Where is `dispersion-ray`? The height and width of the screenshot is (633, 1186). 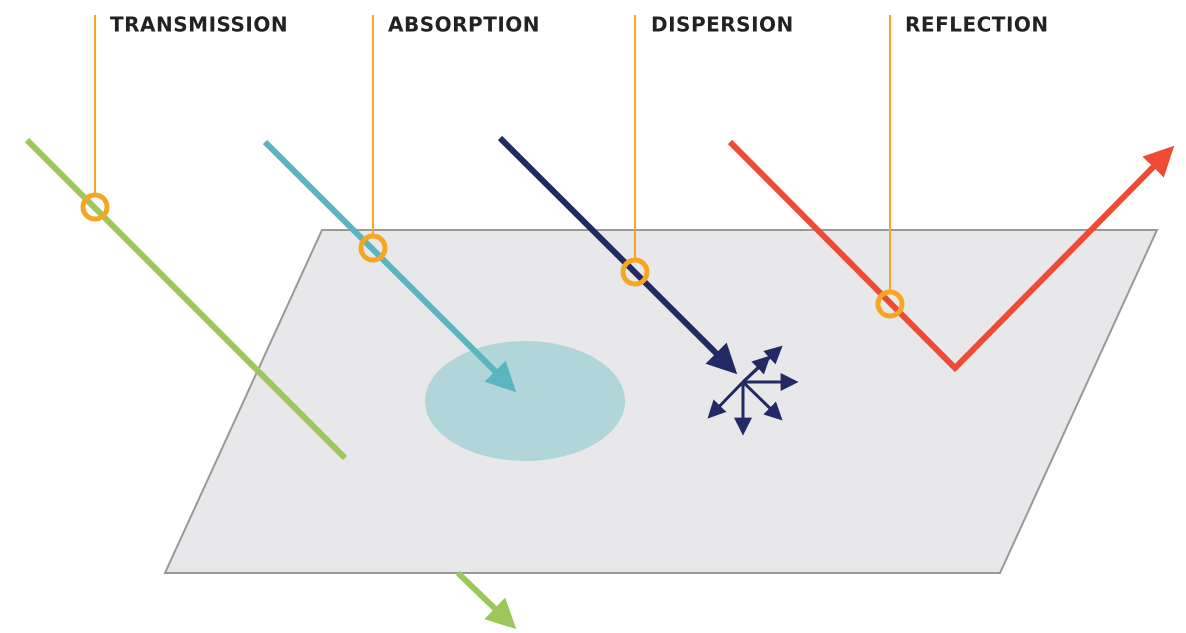
dispersion-ray is located at coordinates (617, 255).